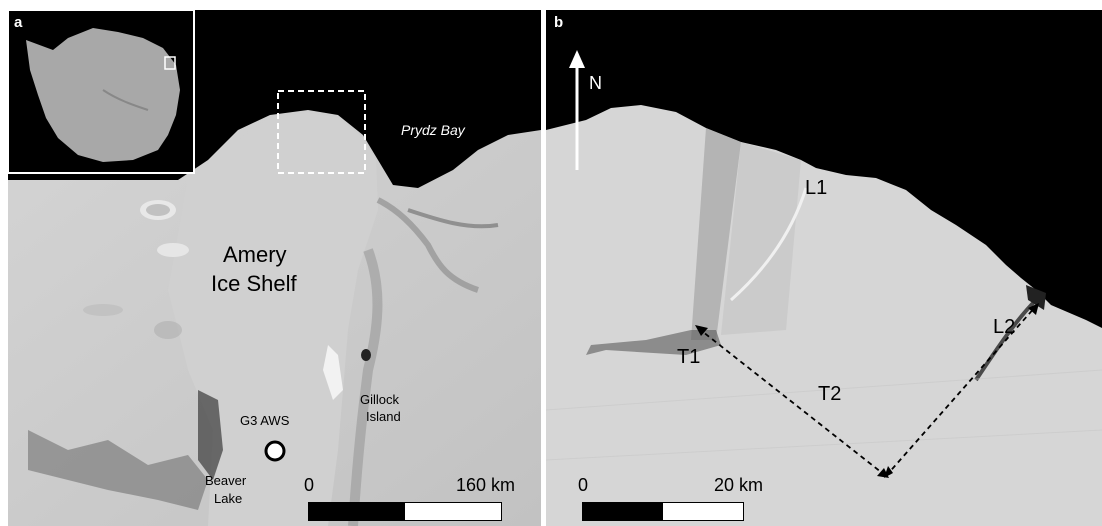 This screenshot has height=526, width=1102. Describe the element at coordinates (405, 511) in the screenshot. I see `scale-bar-a` at that location.